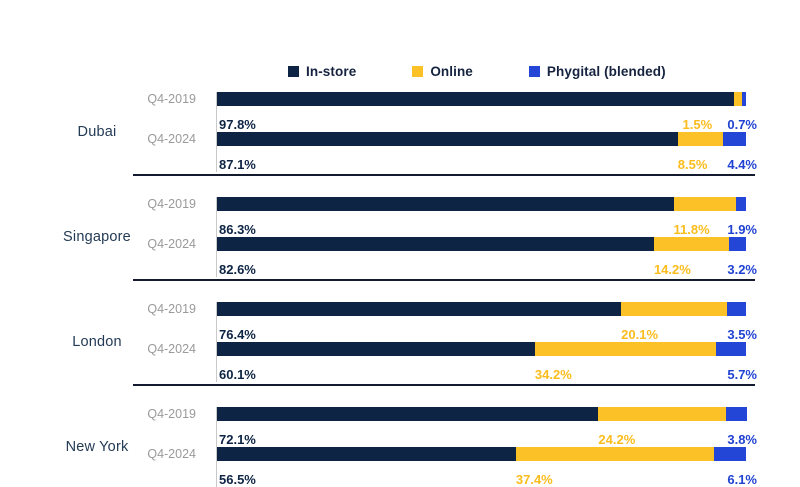 The width and height of the screenshot is (800, 487). I want to click on city-label: Singapore, so click(97, 237).